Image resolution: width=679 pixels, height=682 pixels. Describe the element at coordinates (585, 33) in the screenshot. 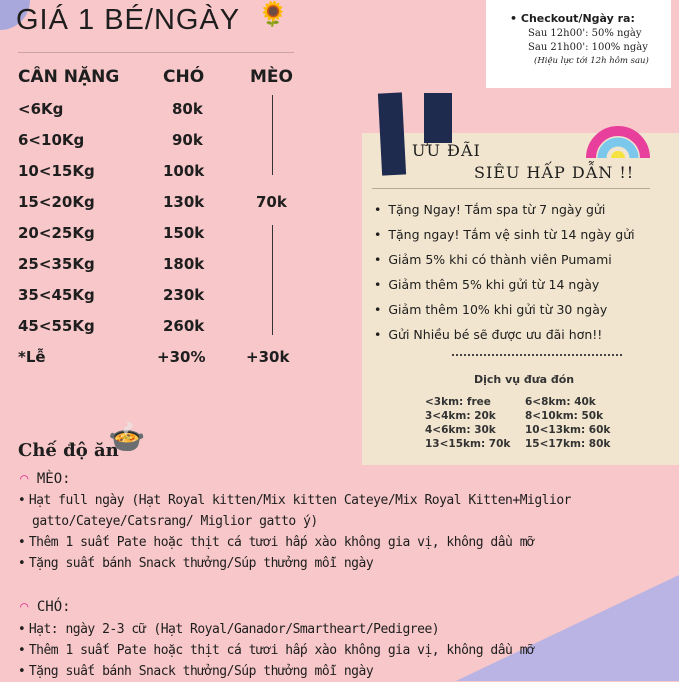

I see `checkout-line: Sau 12h00': 50% ngày` at that location.